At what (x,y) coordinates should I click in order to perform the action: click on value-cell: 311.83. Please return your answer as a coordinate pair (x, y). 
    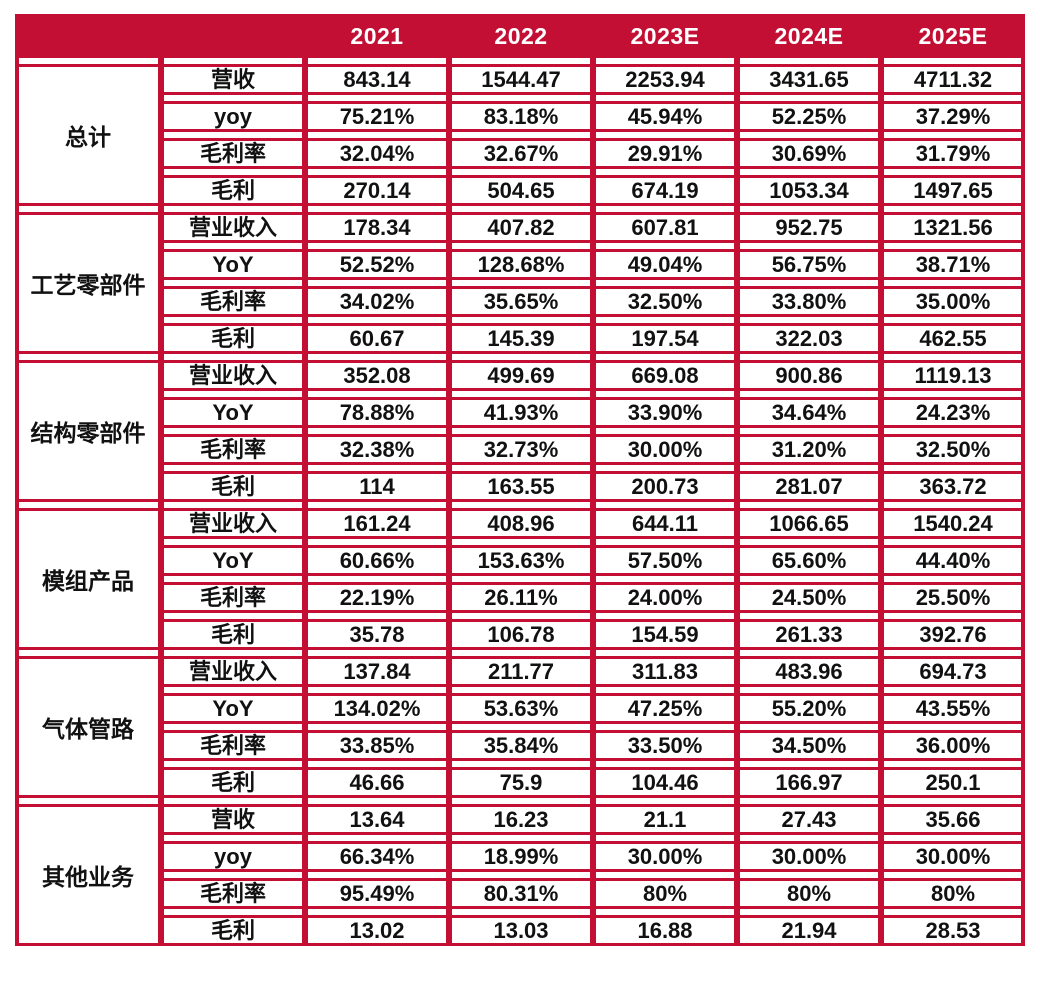
    Looking at the image, I should click on (665, 671).